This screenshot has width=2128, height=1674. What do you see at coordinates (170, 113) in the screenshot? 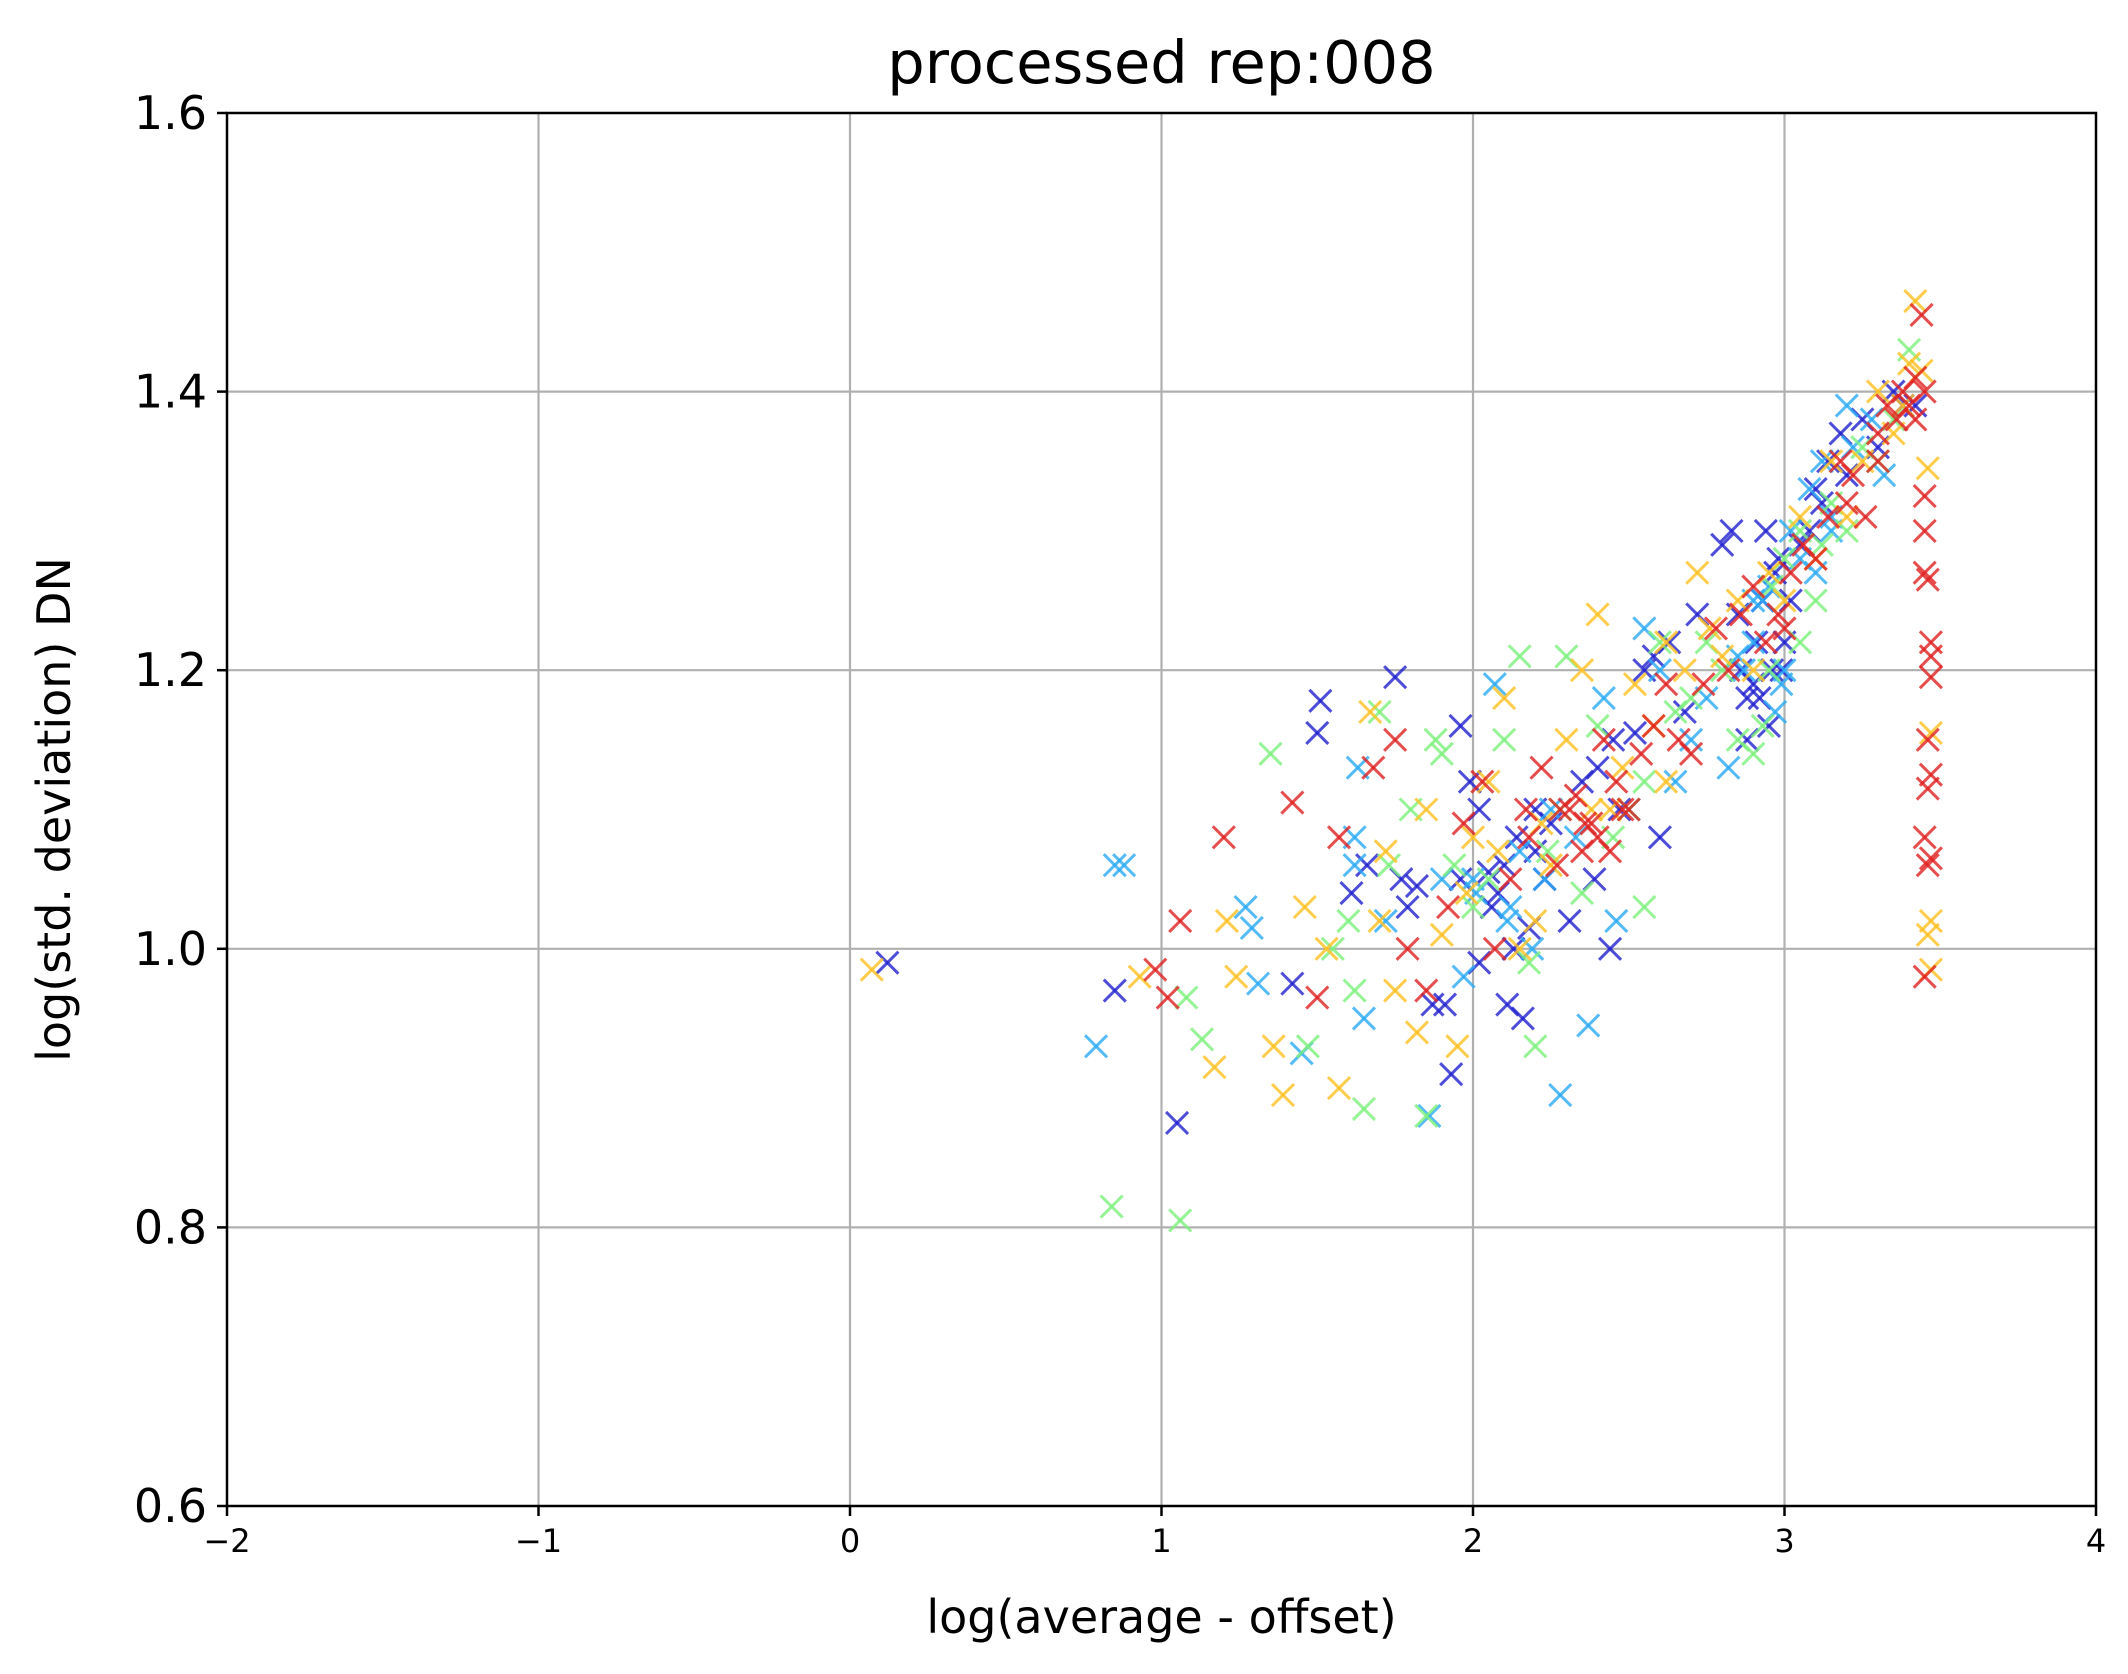
I see `y-tick-label: 1.6` at bounding box center [170, 113].